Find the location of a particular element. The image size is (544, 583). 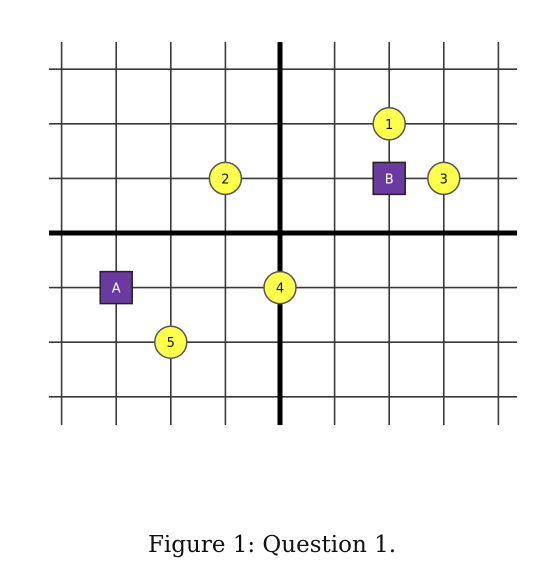

circle-marker-label: 5 is located at coordinates (171, 343).